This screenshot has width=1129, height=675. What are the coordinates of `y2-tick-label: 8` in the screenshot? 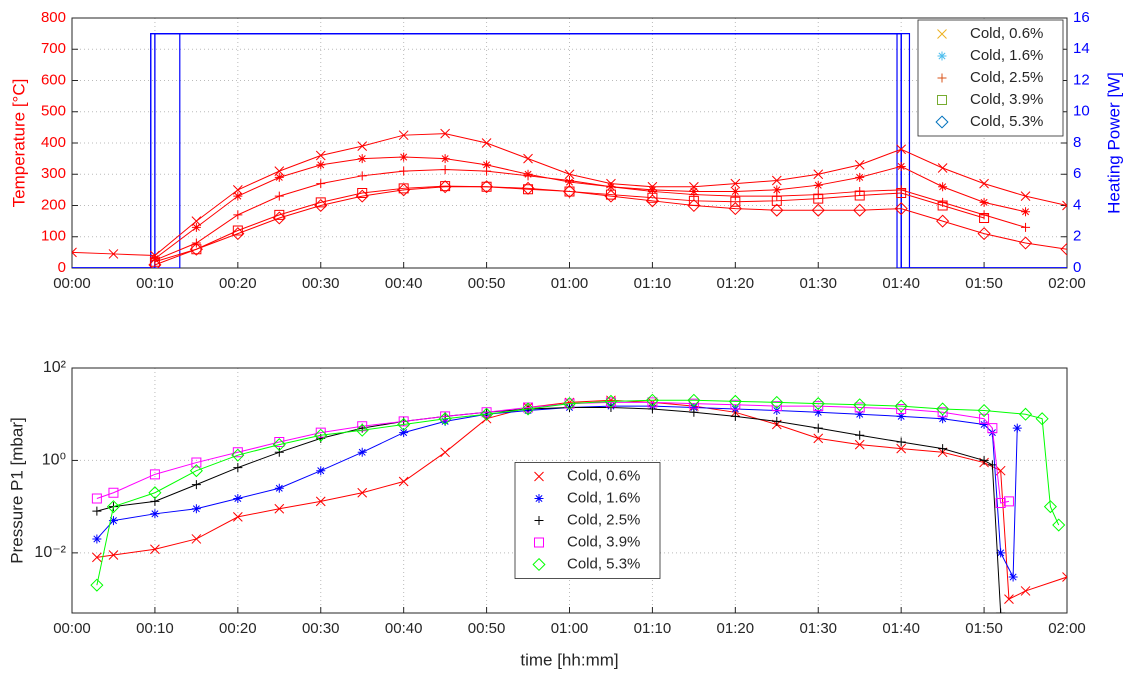 It's located at (1077, 142).